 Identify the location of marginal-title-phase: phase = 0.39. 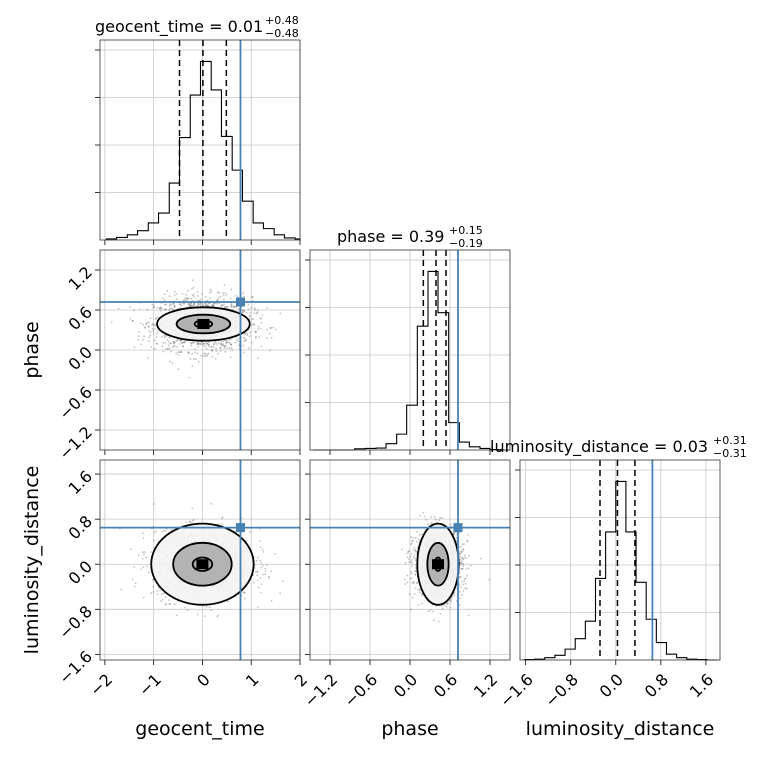
(390, 236).